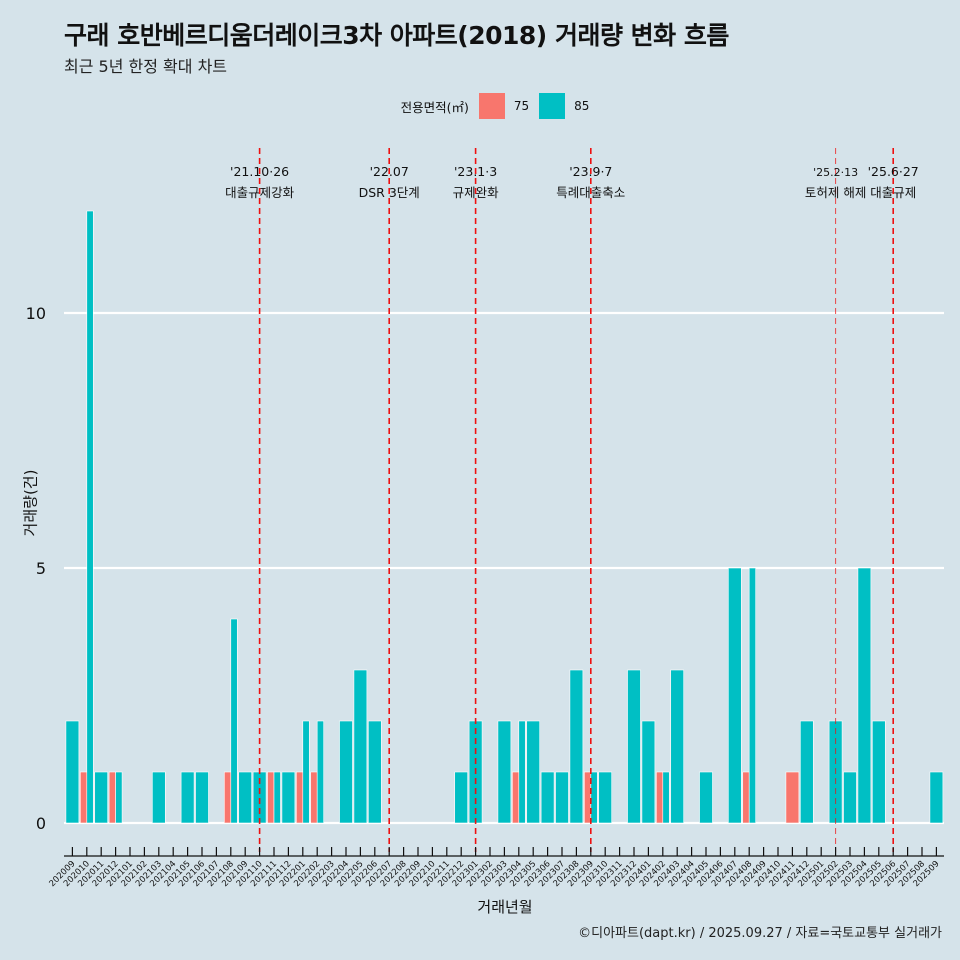 This screenshot has height=960, width=960. Describe the element at coordinates (476, 192) in the screenshot. I see `event-label-202301: 규제완화` at that location.